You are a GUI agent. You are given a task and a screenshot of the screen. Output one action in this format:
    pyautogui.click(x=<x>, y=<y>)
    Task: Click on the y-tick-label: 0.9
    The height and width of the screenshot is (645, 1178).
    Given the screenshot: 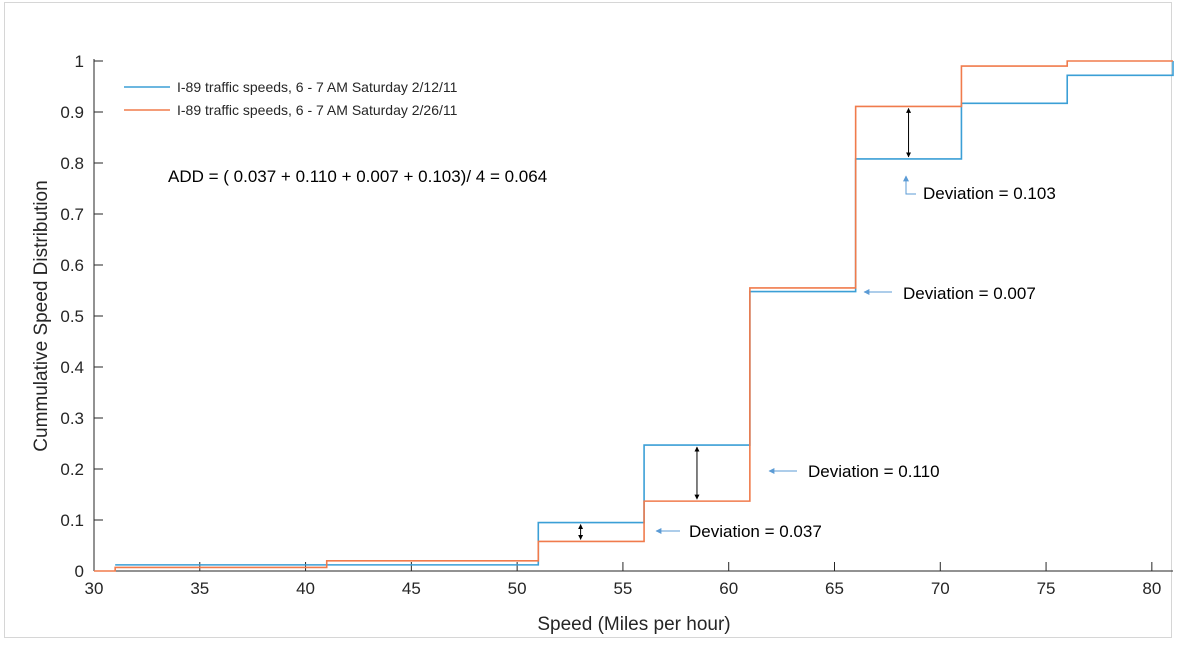 What is the action you would take?
    pyautogui.click(x=72, y=112)
    